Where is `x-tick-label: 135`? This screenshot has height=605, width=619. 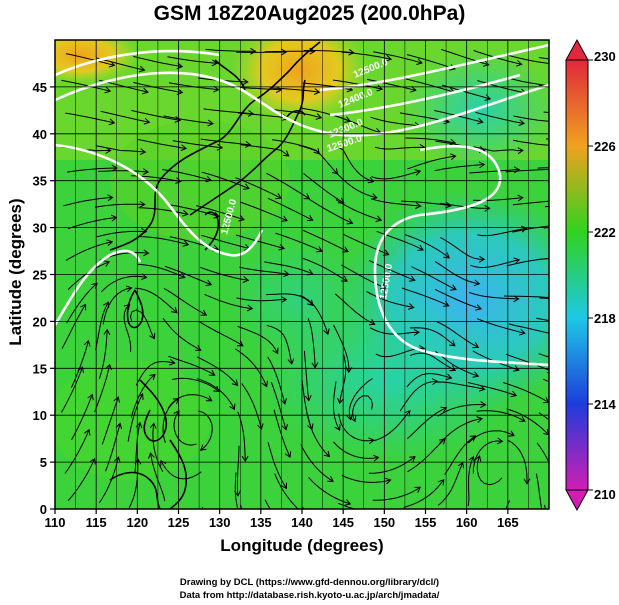 x-tick-label: 135 is located at coordinates (261, 522).